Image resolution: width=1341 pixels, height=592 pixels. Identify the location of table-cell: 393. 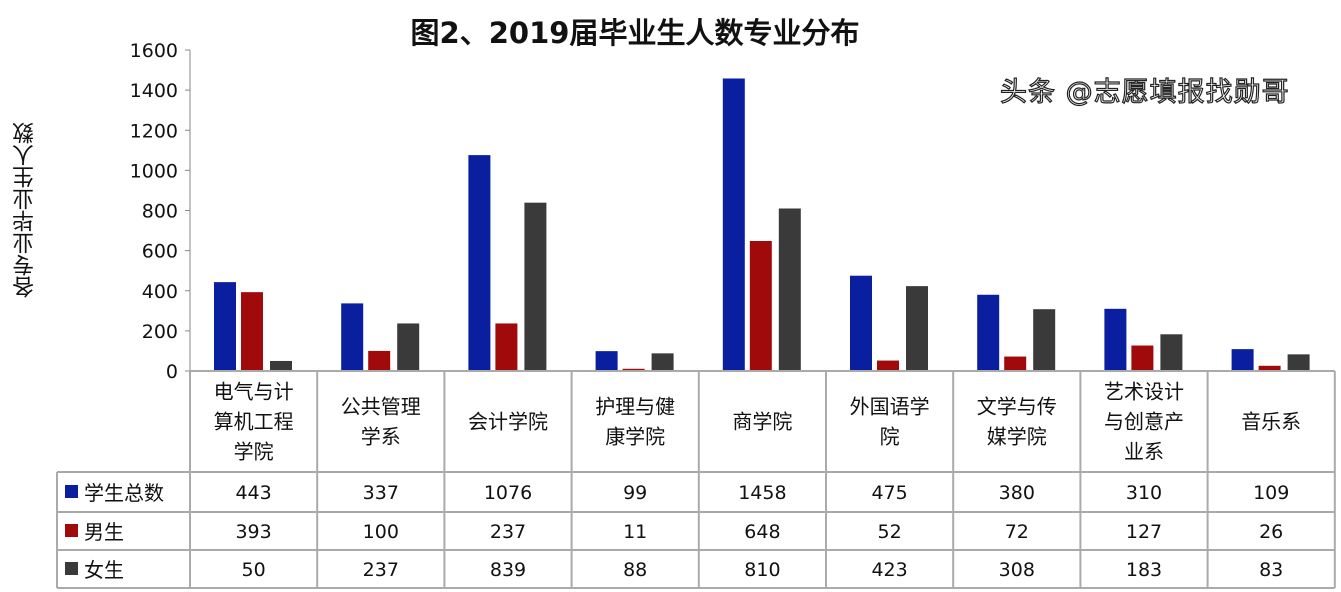
(253, 532).